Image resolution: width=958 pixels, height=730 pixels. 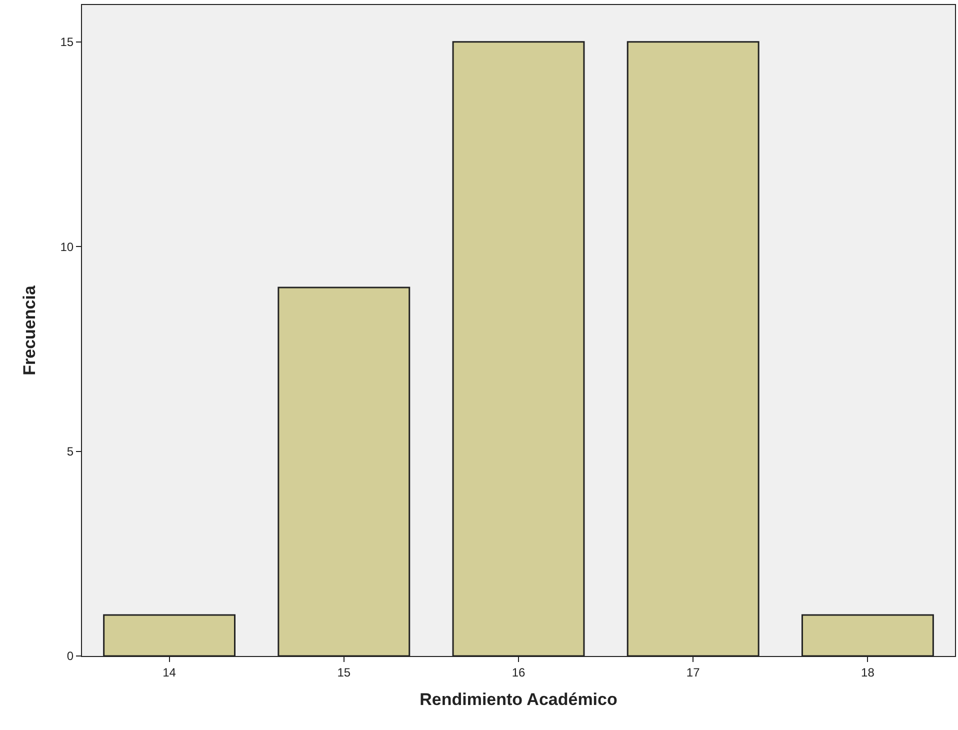 I want to click on y-tick-label: 0, so click(x=70, y=656).